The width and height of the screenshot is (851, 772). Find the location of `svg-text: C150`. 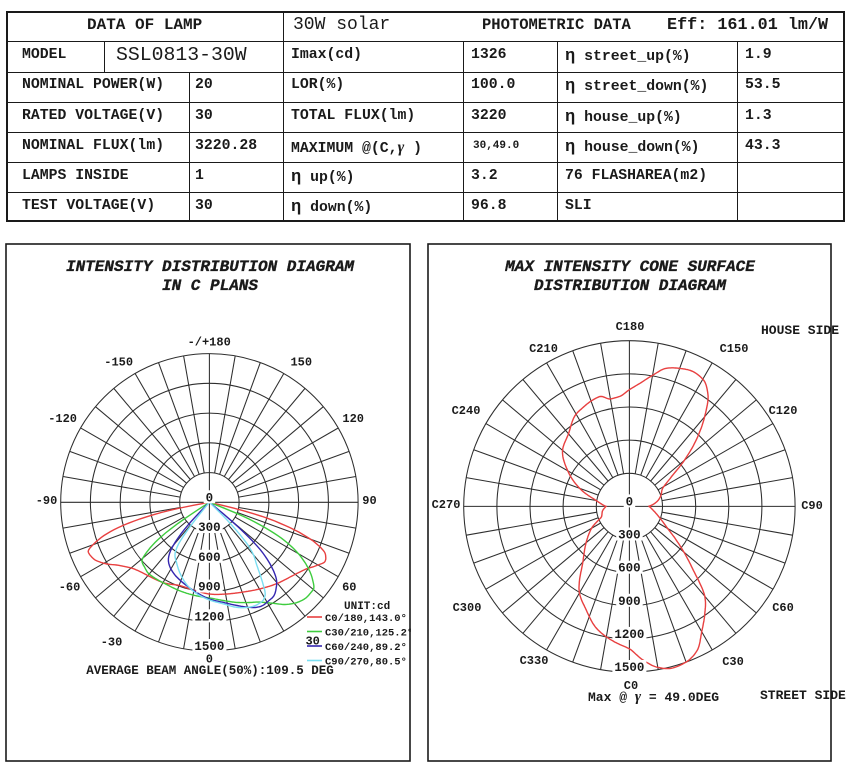

svg-text: C150 is located at coordinates (734, 349).